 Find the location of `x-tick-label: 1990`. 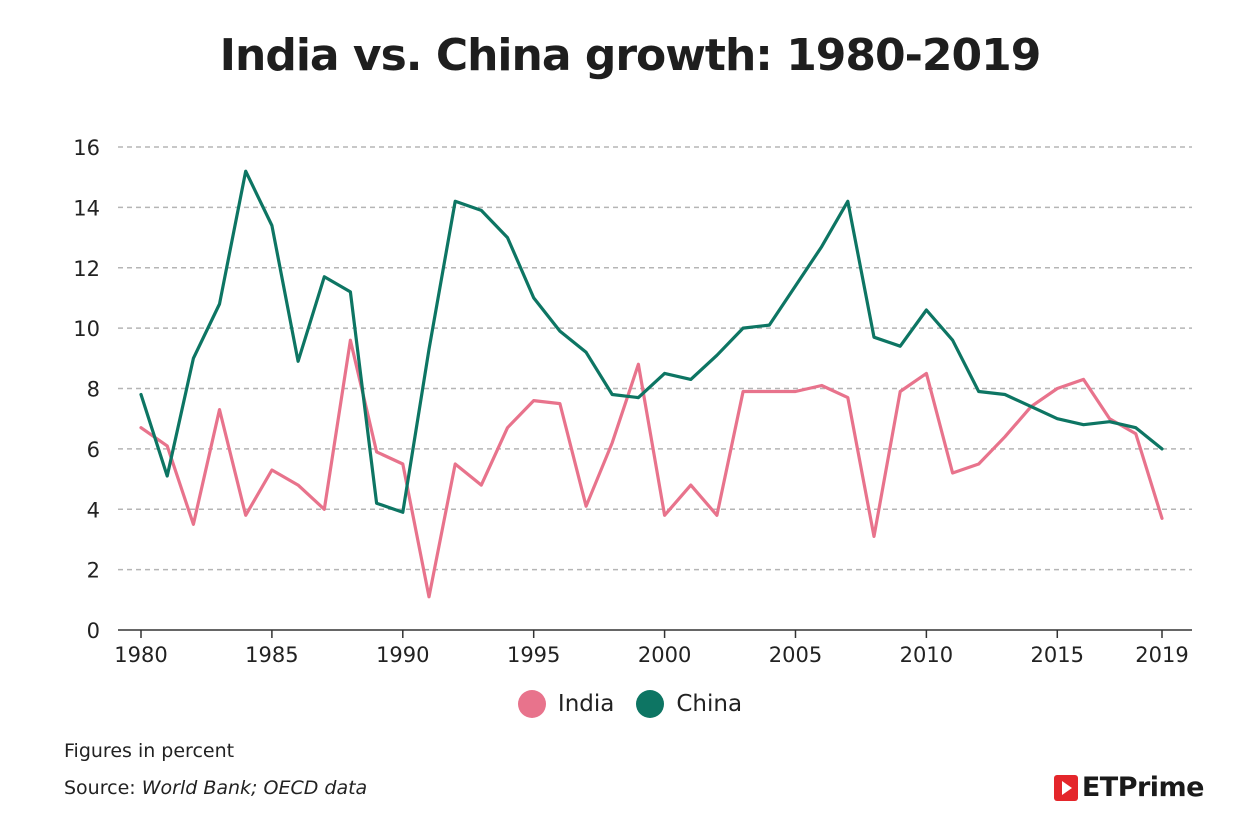

x-tick-label: 1990 is located at coordinates (402, 655).